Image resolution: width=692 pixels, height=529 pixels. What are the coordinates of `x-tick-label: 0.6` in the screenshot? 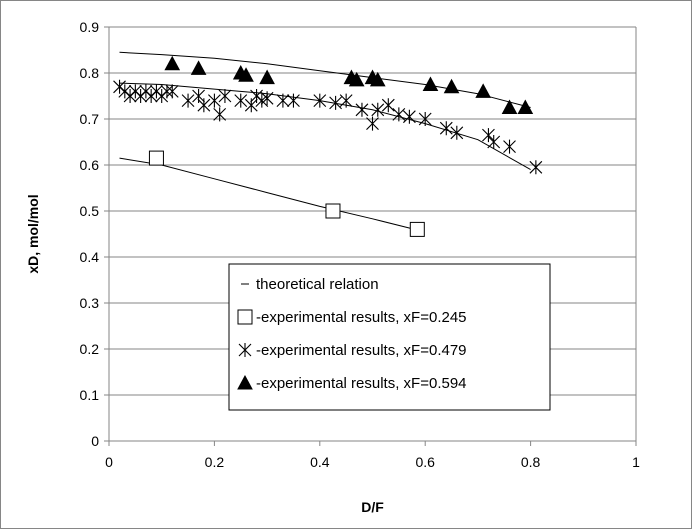 It's located at (425, 462).